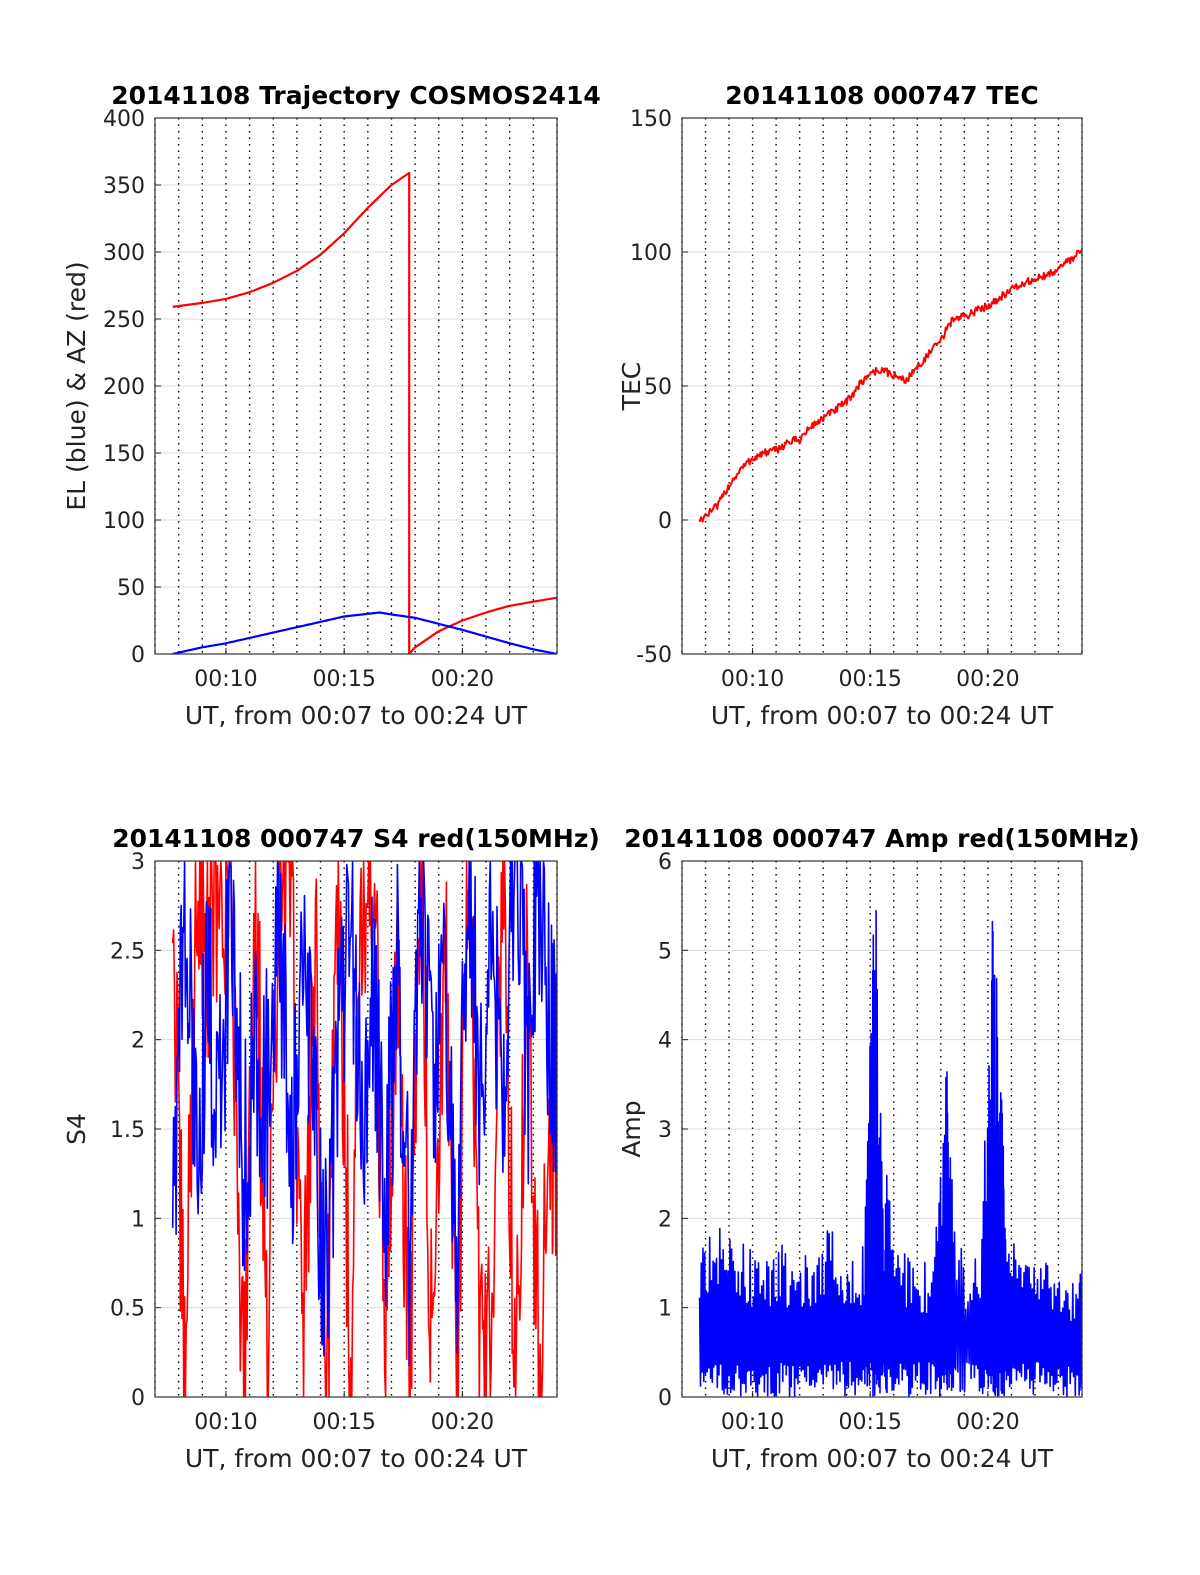 This screenshot has height=1575, width=1200. I want to click on chart-title: 20141108 Trajectory COSMOS2414, so click(356, 95).